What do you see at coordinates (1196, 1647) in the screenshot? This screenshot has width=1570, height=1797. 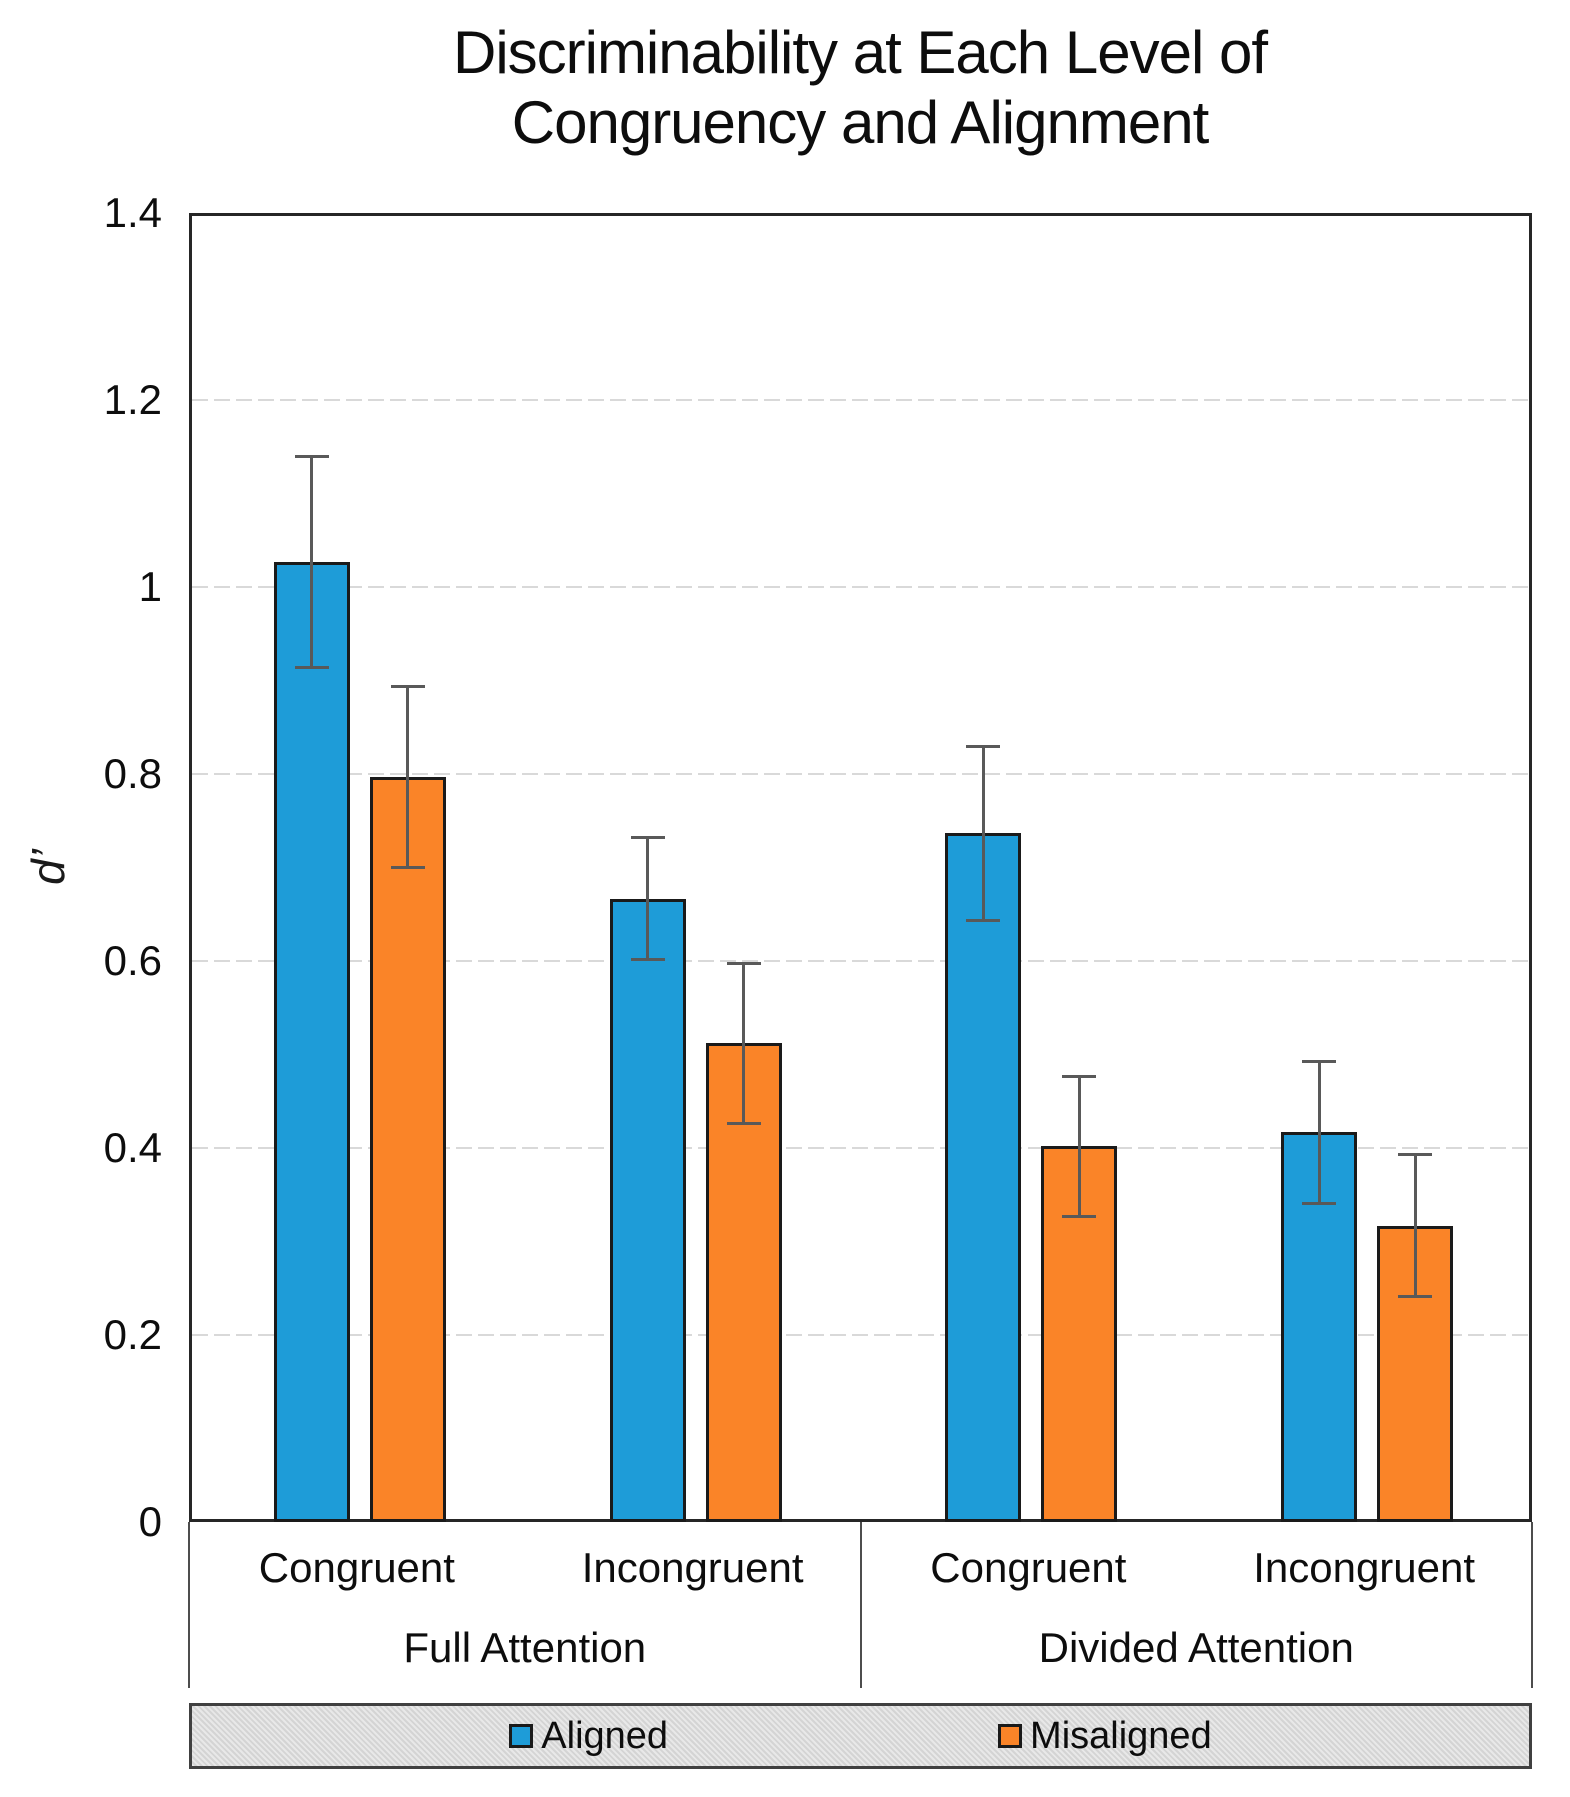 I see `group-label-divided-attention: Divided Attention` at bounding box center [1196, 1647].